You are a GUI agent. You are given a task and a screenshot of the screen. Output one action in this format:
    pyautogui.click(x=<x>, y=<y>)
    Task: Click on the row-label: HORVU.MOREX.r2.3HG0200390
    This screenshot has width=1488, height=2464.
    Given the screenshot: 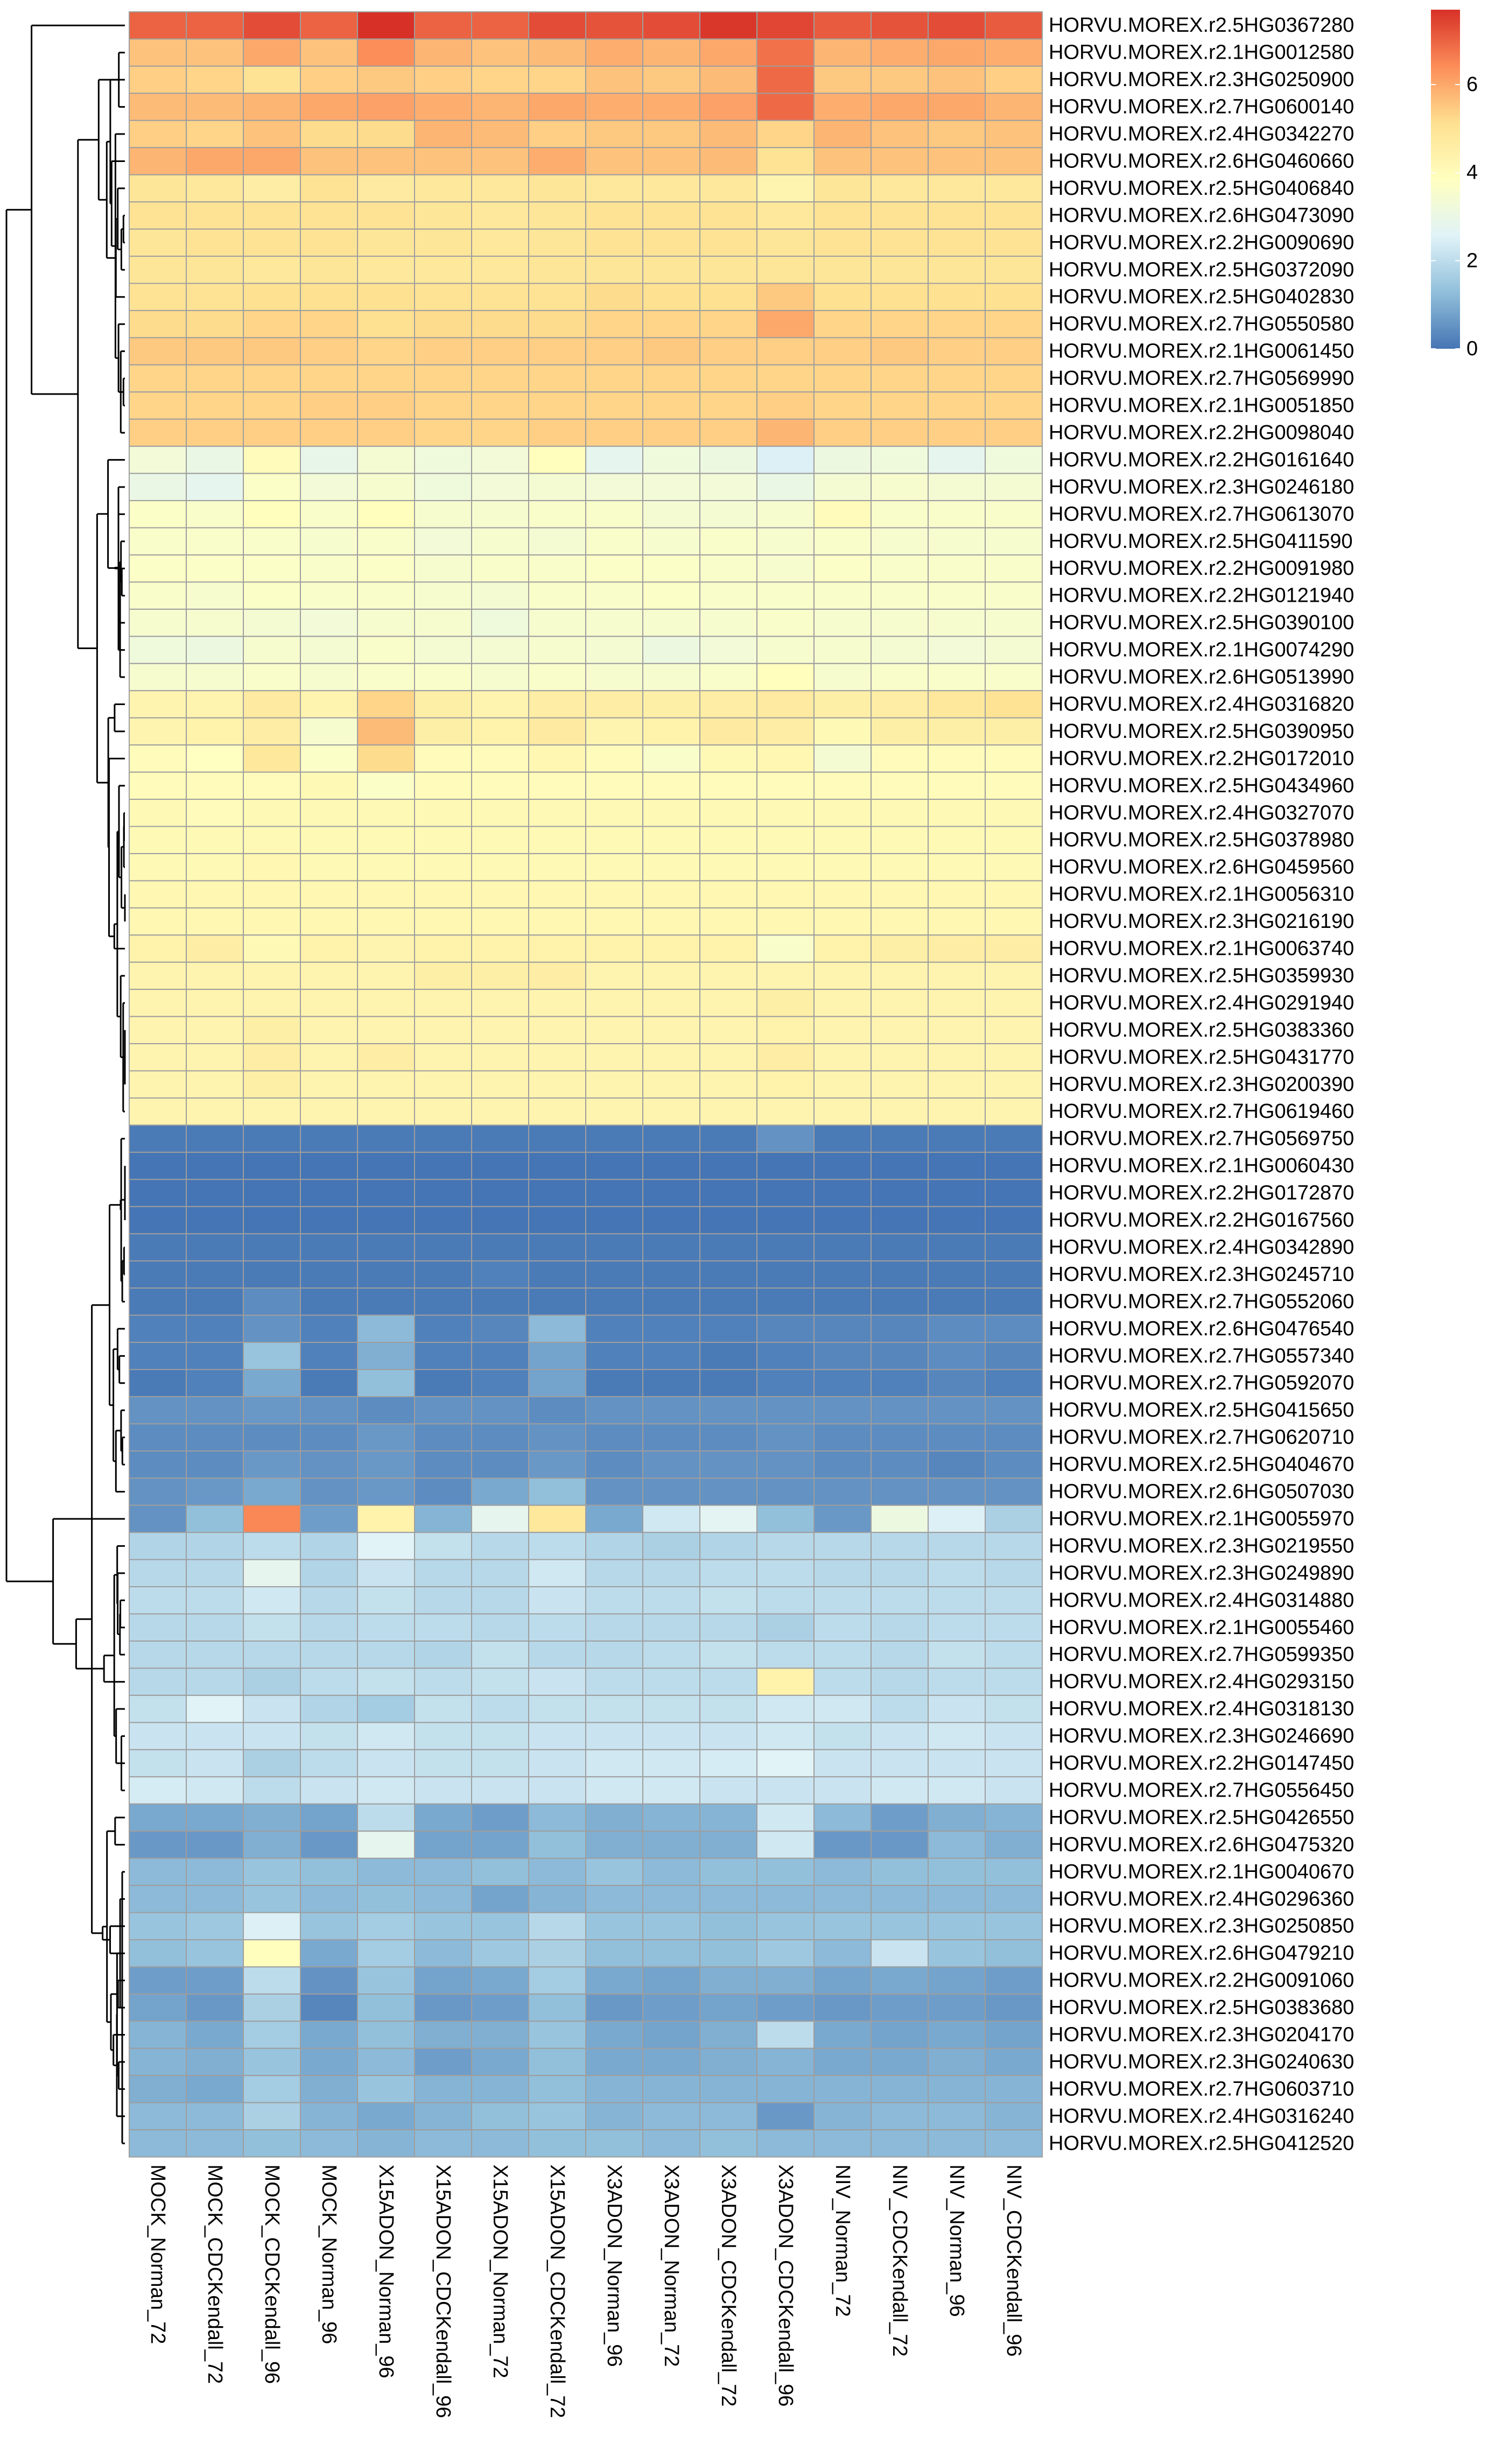 What is the action you would take?
    pyautogui.click(x=1201, y=1084)
    